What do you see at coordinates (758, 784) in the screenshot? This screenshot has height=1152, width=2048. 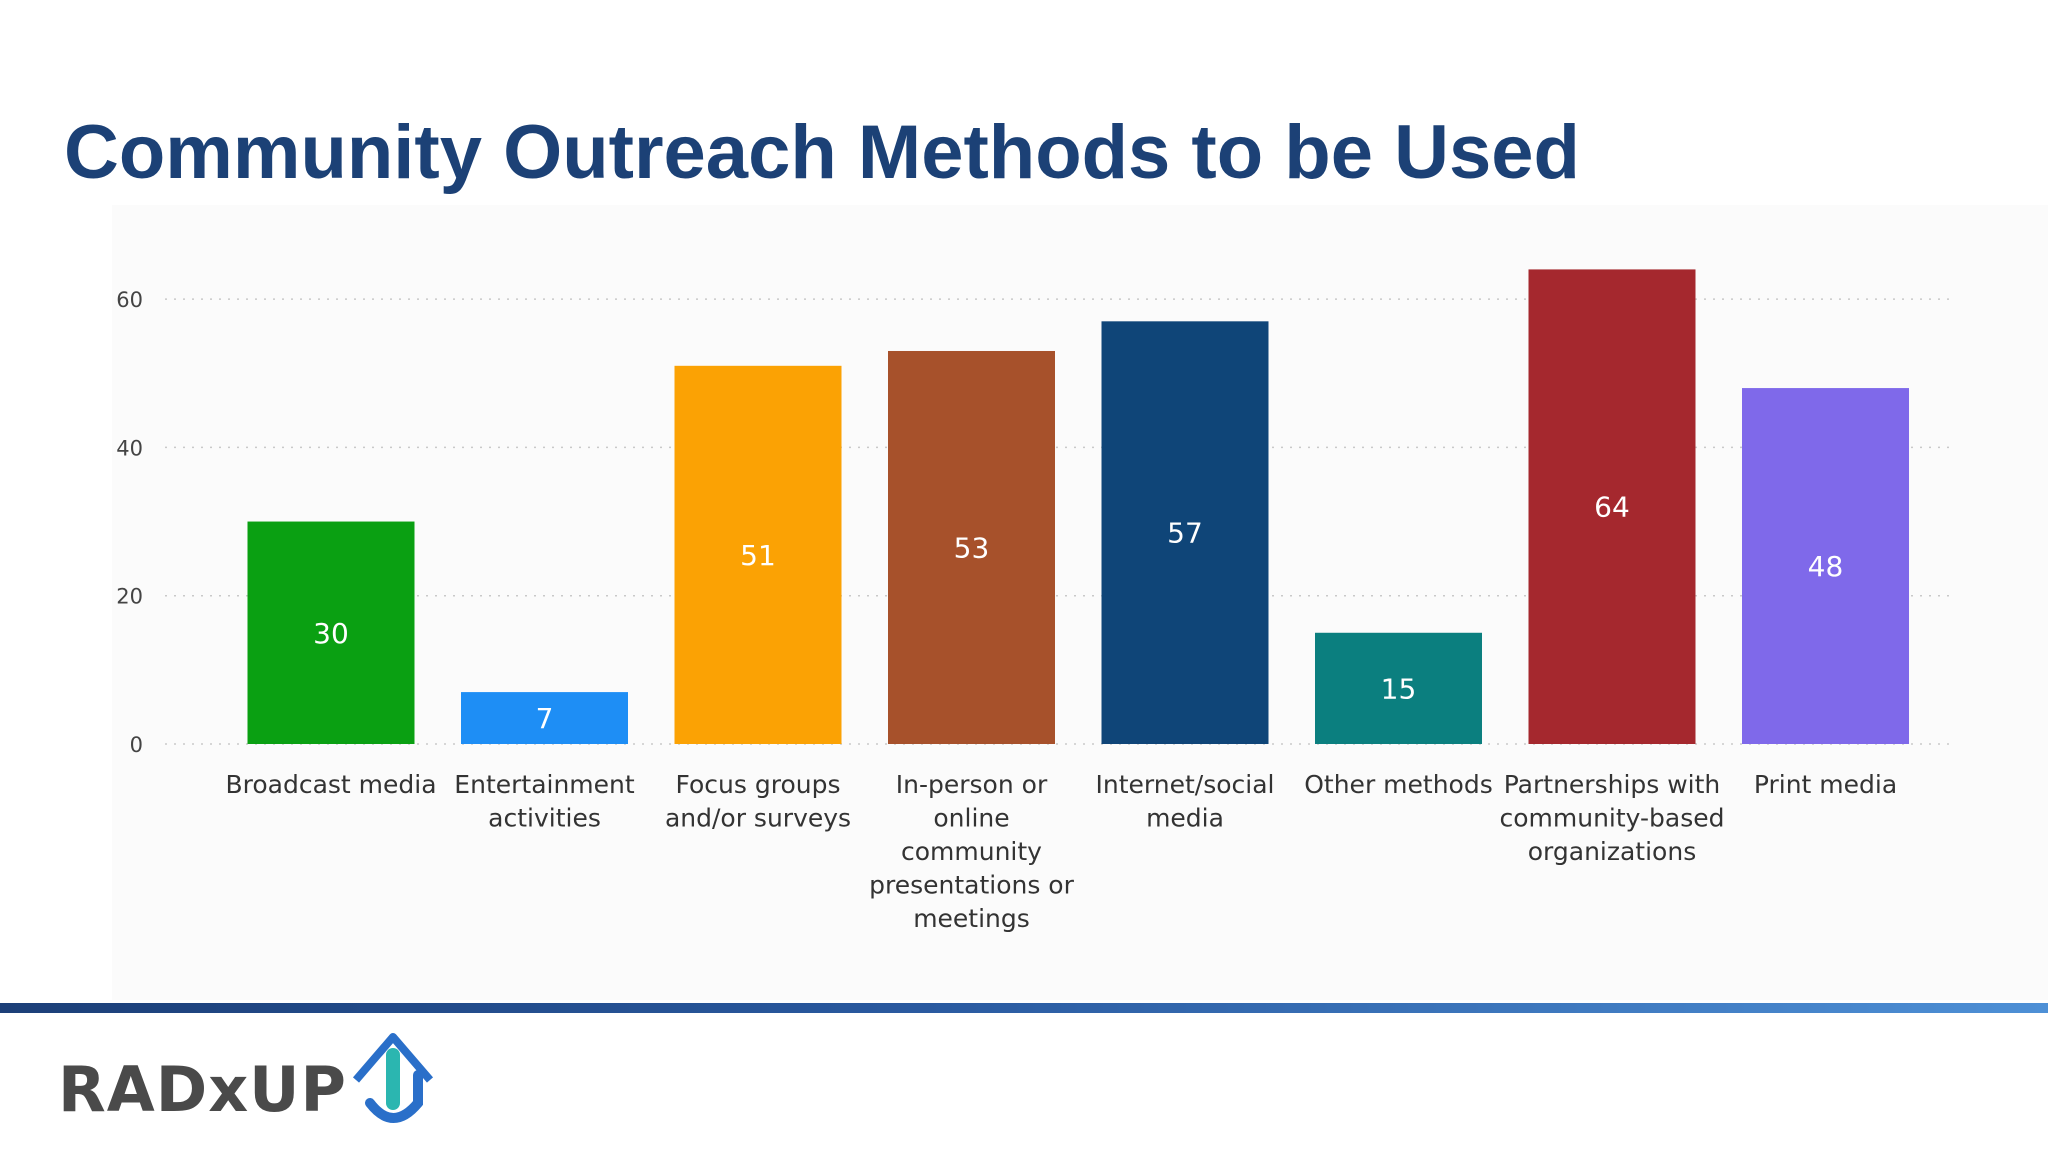 I see `x-axis-label-line: Focus groups` at bounding box center [758, 784].